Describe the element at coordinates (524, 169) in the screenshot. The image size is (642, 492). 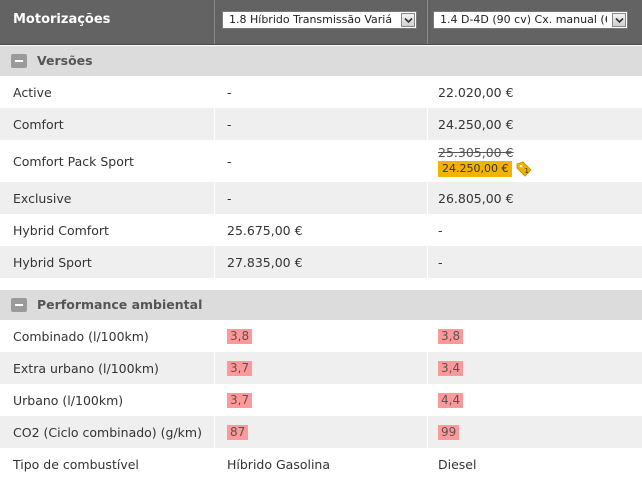
I see `tag-icon: 1` at that location.